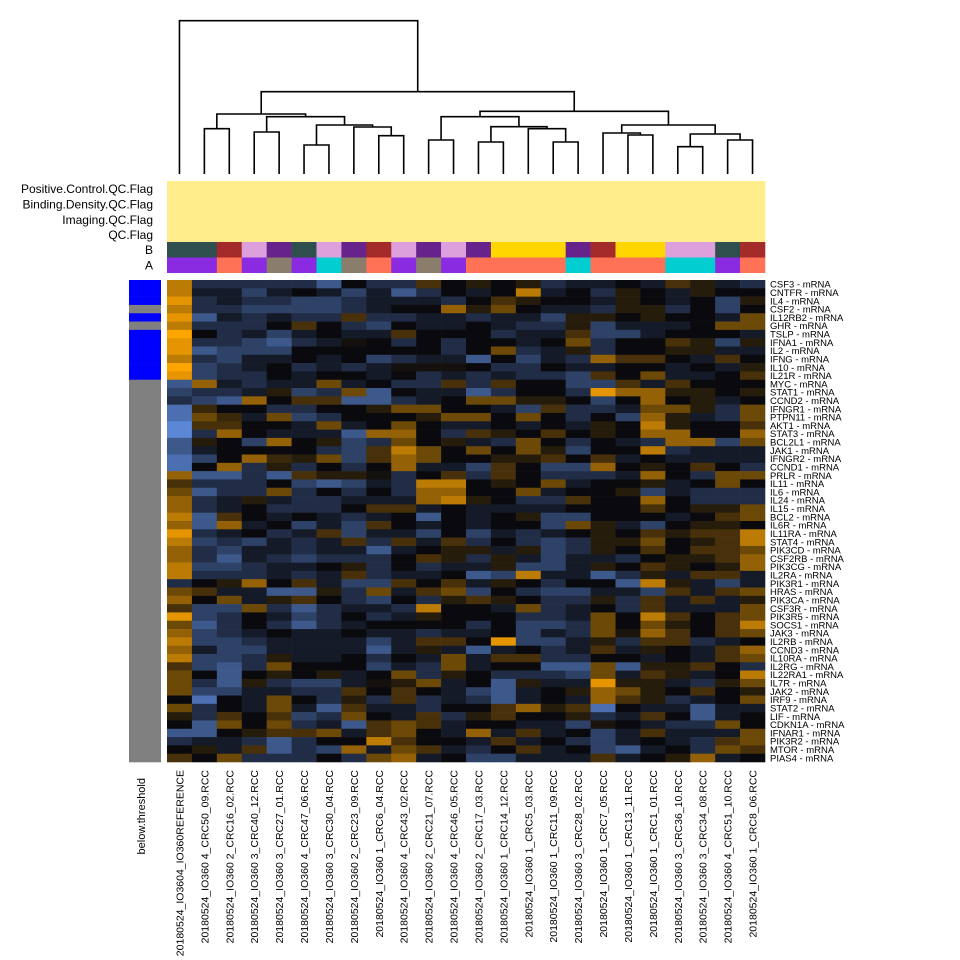 Image resolution: width=960 pixels, height=960 pixels. What do you see at coordinates (230, 857) in the screenshot?
I see `column-label: 20180524_IO360 2_CRC16_02.RCC` at bounding box center [230, 857].